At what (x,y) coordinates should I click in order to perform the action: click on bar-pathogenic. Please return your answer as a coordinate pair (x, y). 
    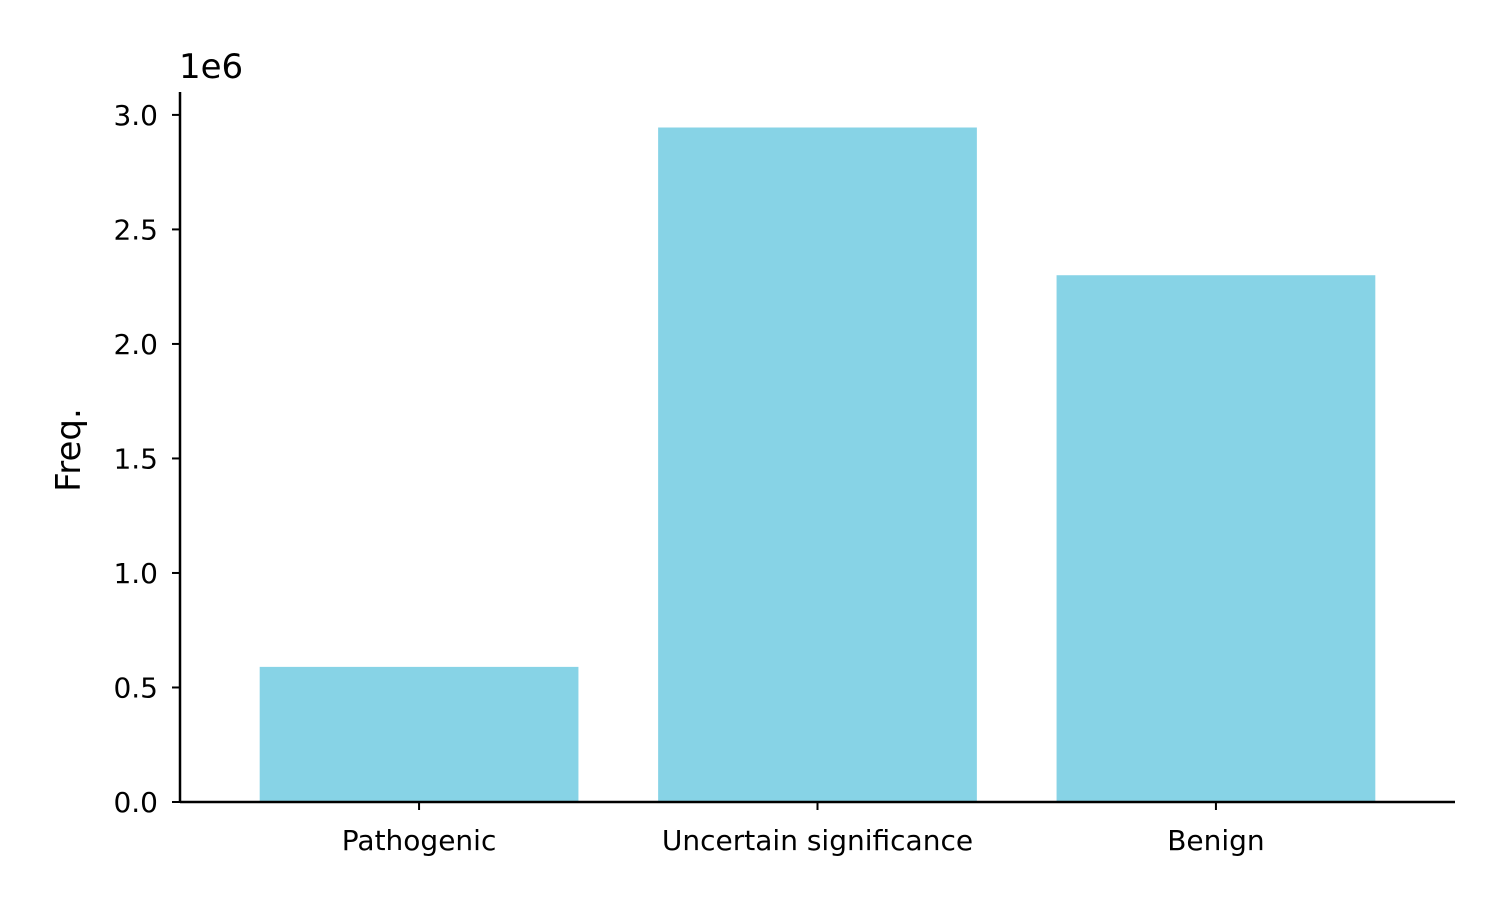
    Looking at the image, I should click on (419, 734).